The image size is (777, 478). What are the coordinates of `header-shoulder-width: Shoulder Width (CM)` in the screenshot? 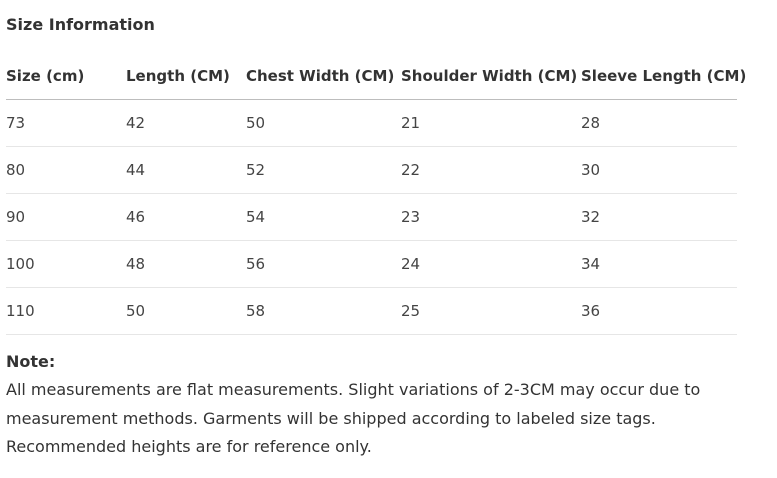 It's located at (491, 76).